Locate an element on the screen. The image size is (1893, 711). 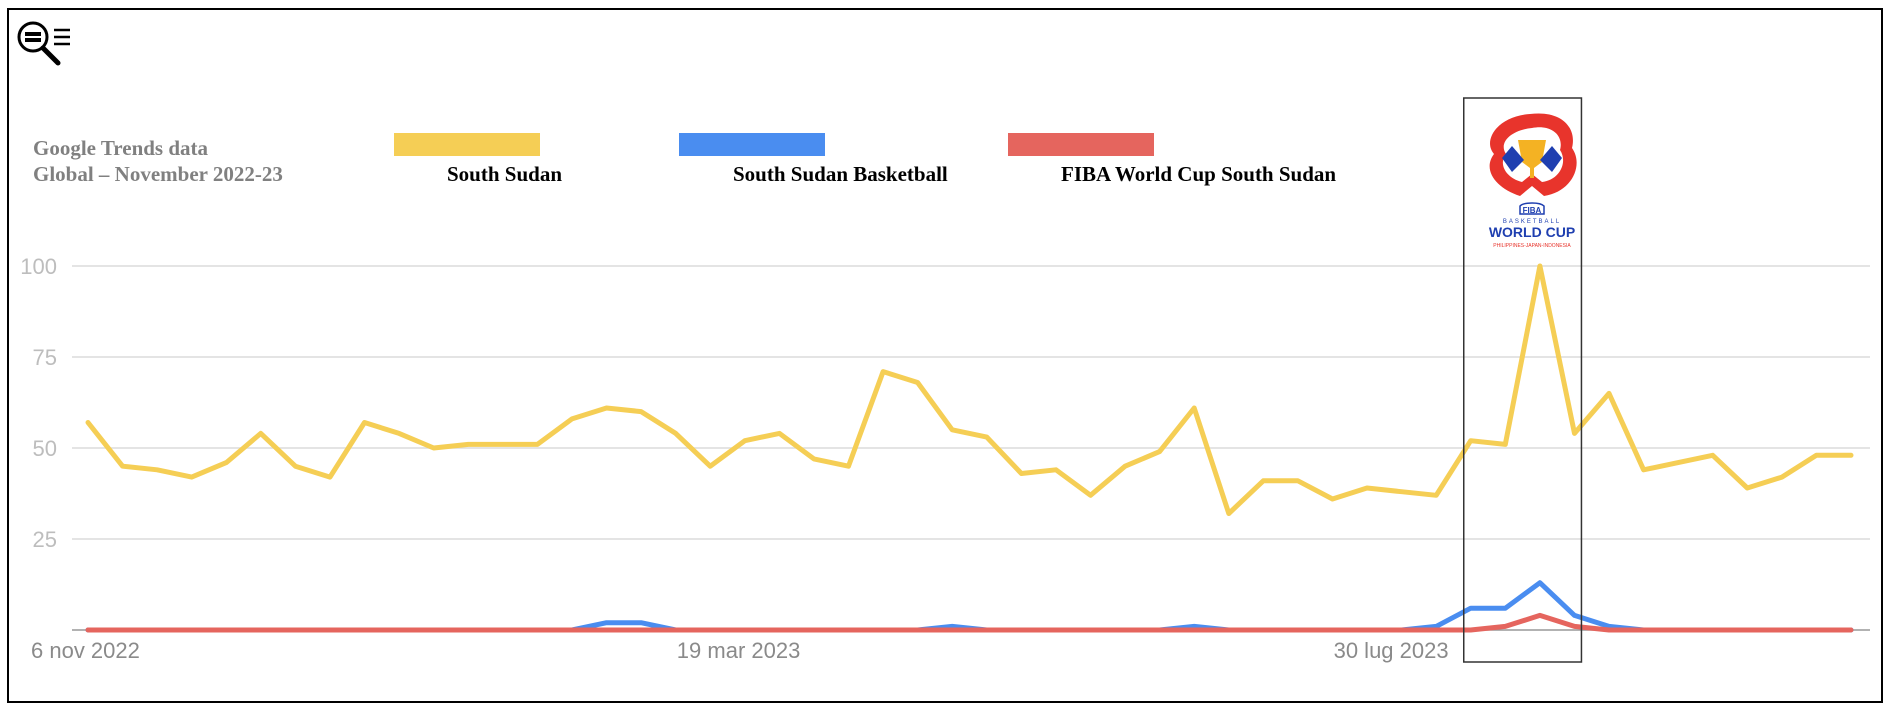
trends-search-icon is located at coordinates (43, 43).